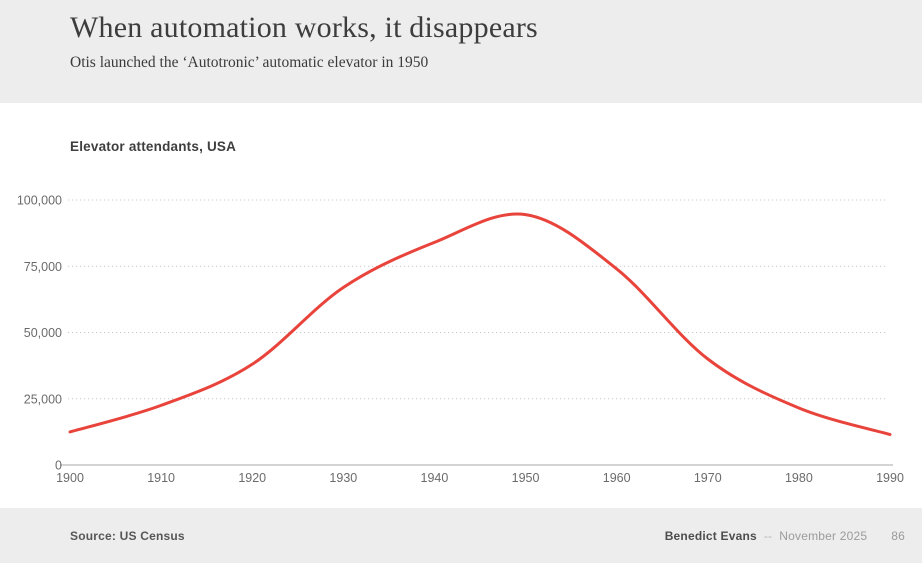 The image size is (922, 563). I want to click on y-tick-label: 25,000, so click(43, 399).